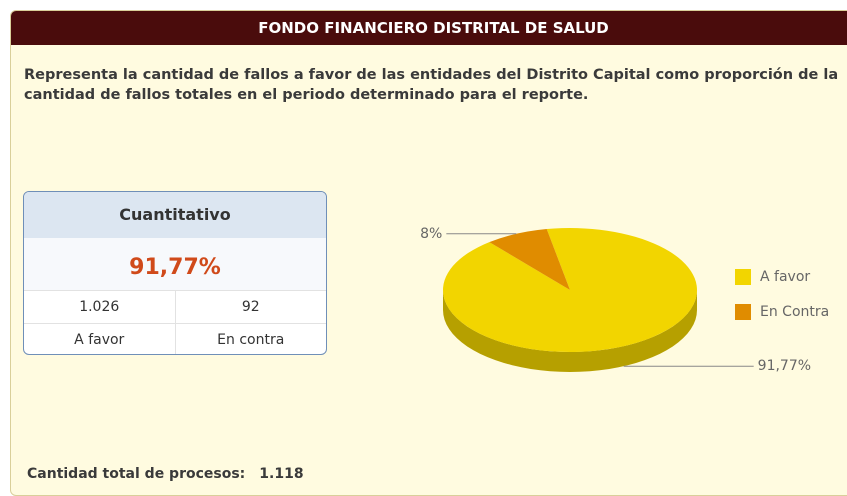 Image resolution: width=847 pixels, height=496 pixels. Describe the element at coordinates (250, 307) in the screenshot. I see `cell: 92` at that location.